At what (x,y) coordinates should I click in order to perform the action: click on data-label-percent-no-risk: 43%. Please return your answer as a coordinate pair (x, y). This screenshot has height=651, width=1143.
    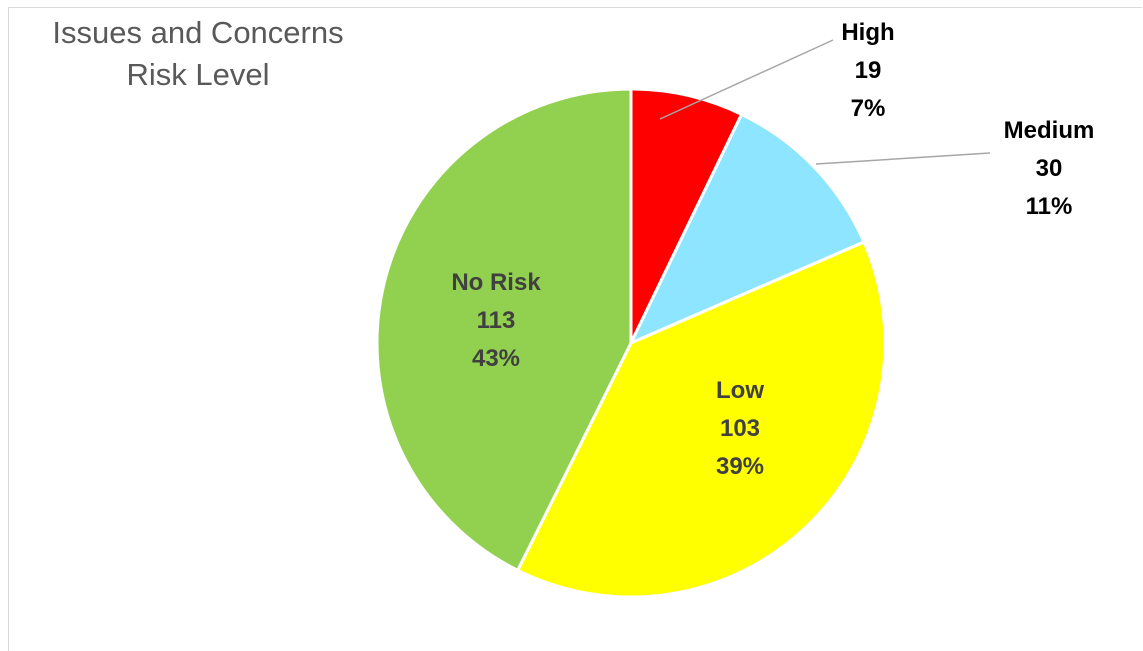
    Looking at the image, I should click on (496, 358).